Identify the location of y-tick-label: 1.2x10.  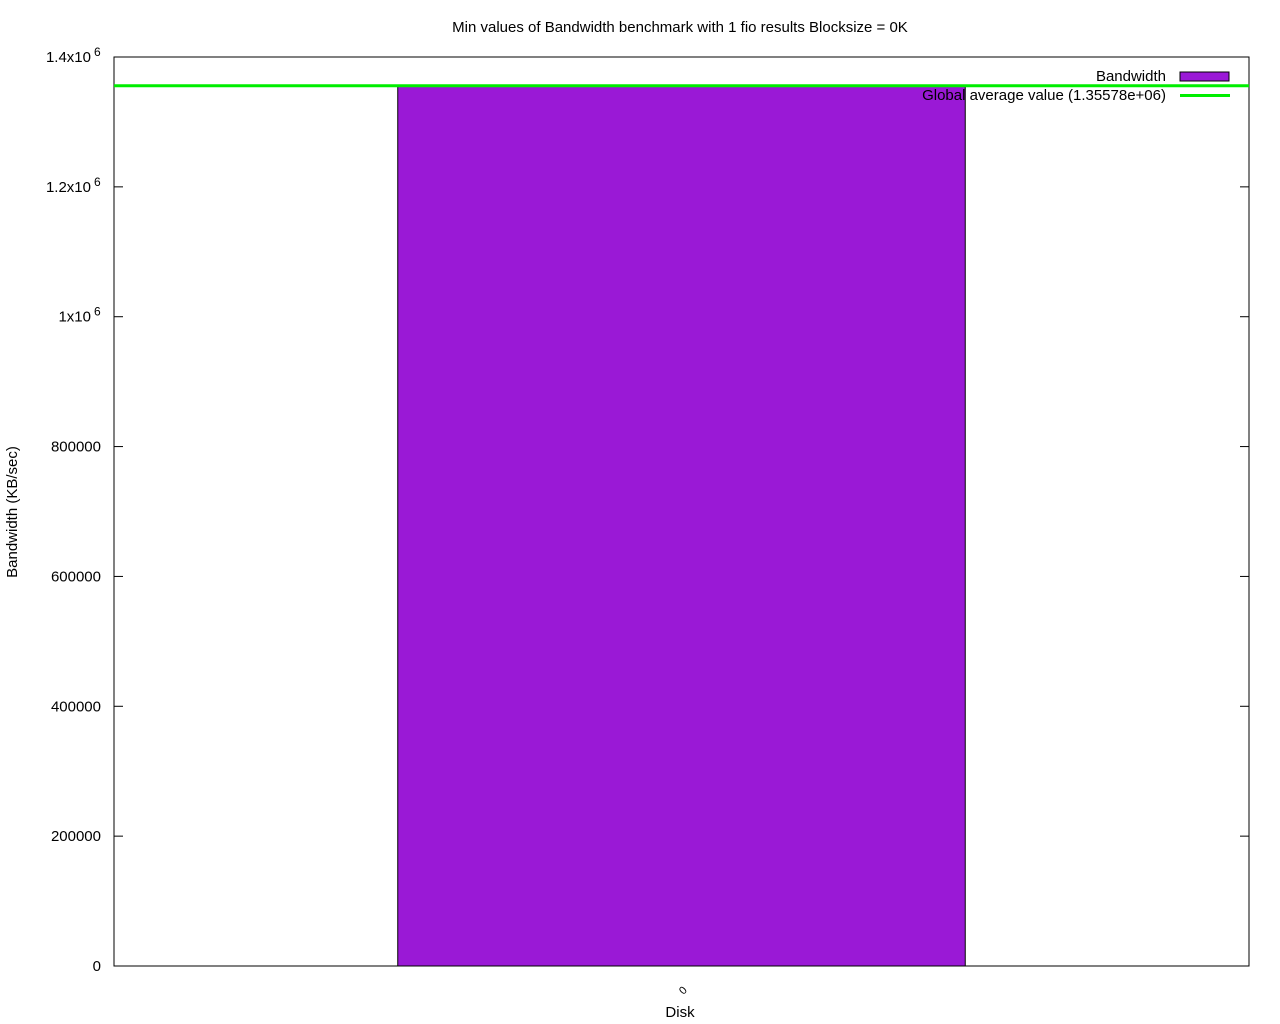
(68, 187).